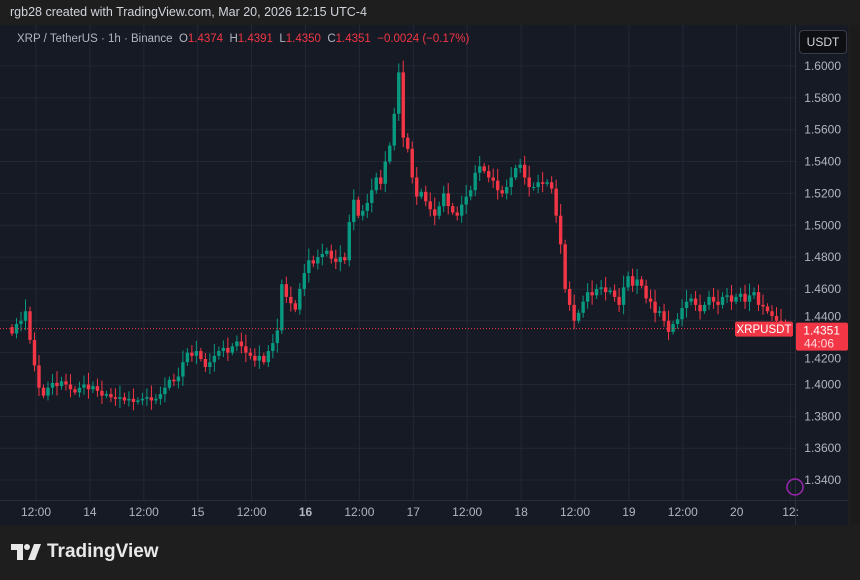 This screenshot has height=580, width=860. I want to click on y-tick-label: 1.4200, so click(822, 359).